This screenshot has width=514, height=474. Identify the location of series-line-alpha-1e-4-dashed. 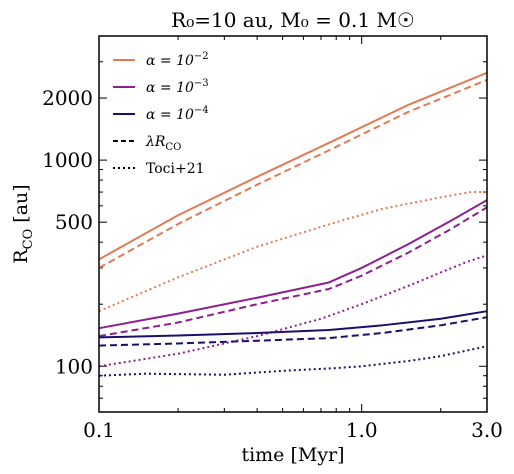
(293, 331).